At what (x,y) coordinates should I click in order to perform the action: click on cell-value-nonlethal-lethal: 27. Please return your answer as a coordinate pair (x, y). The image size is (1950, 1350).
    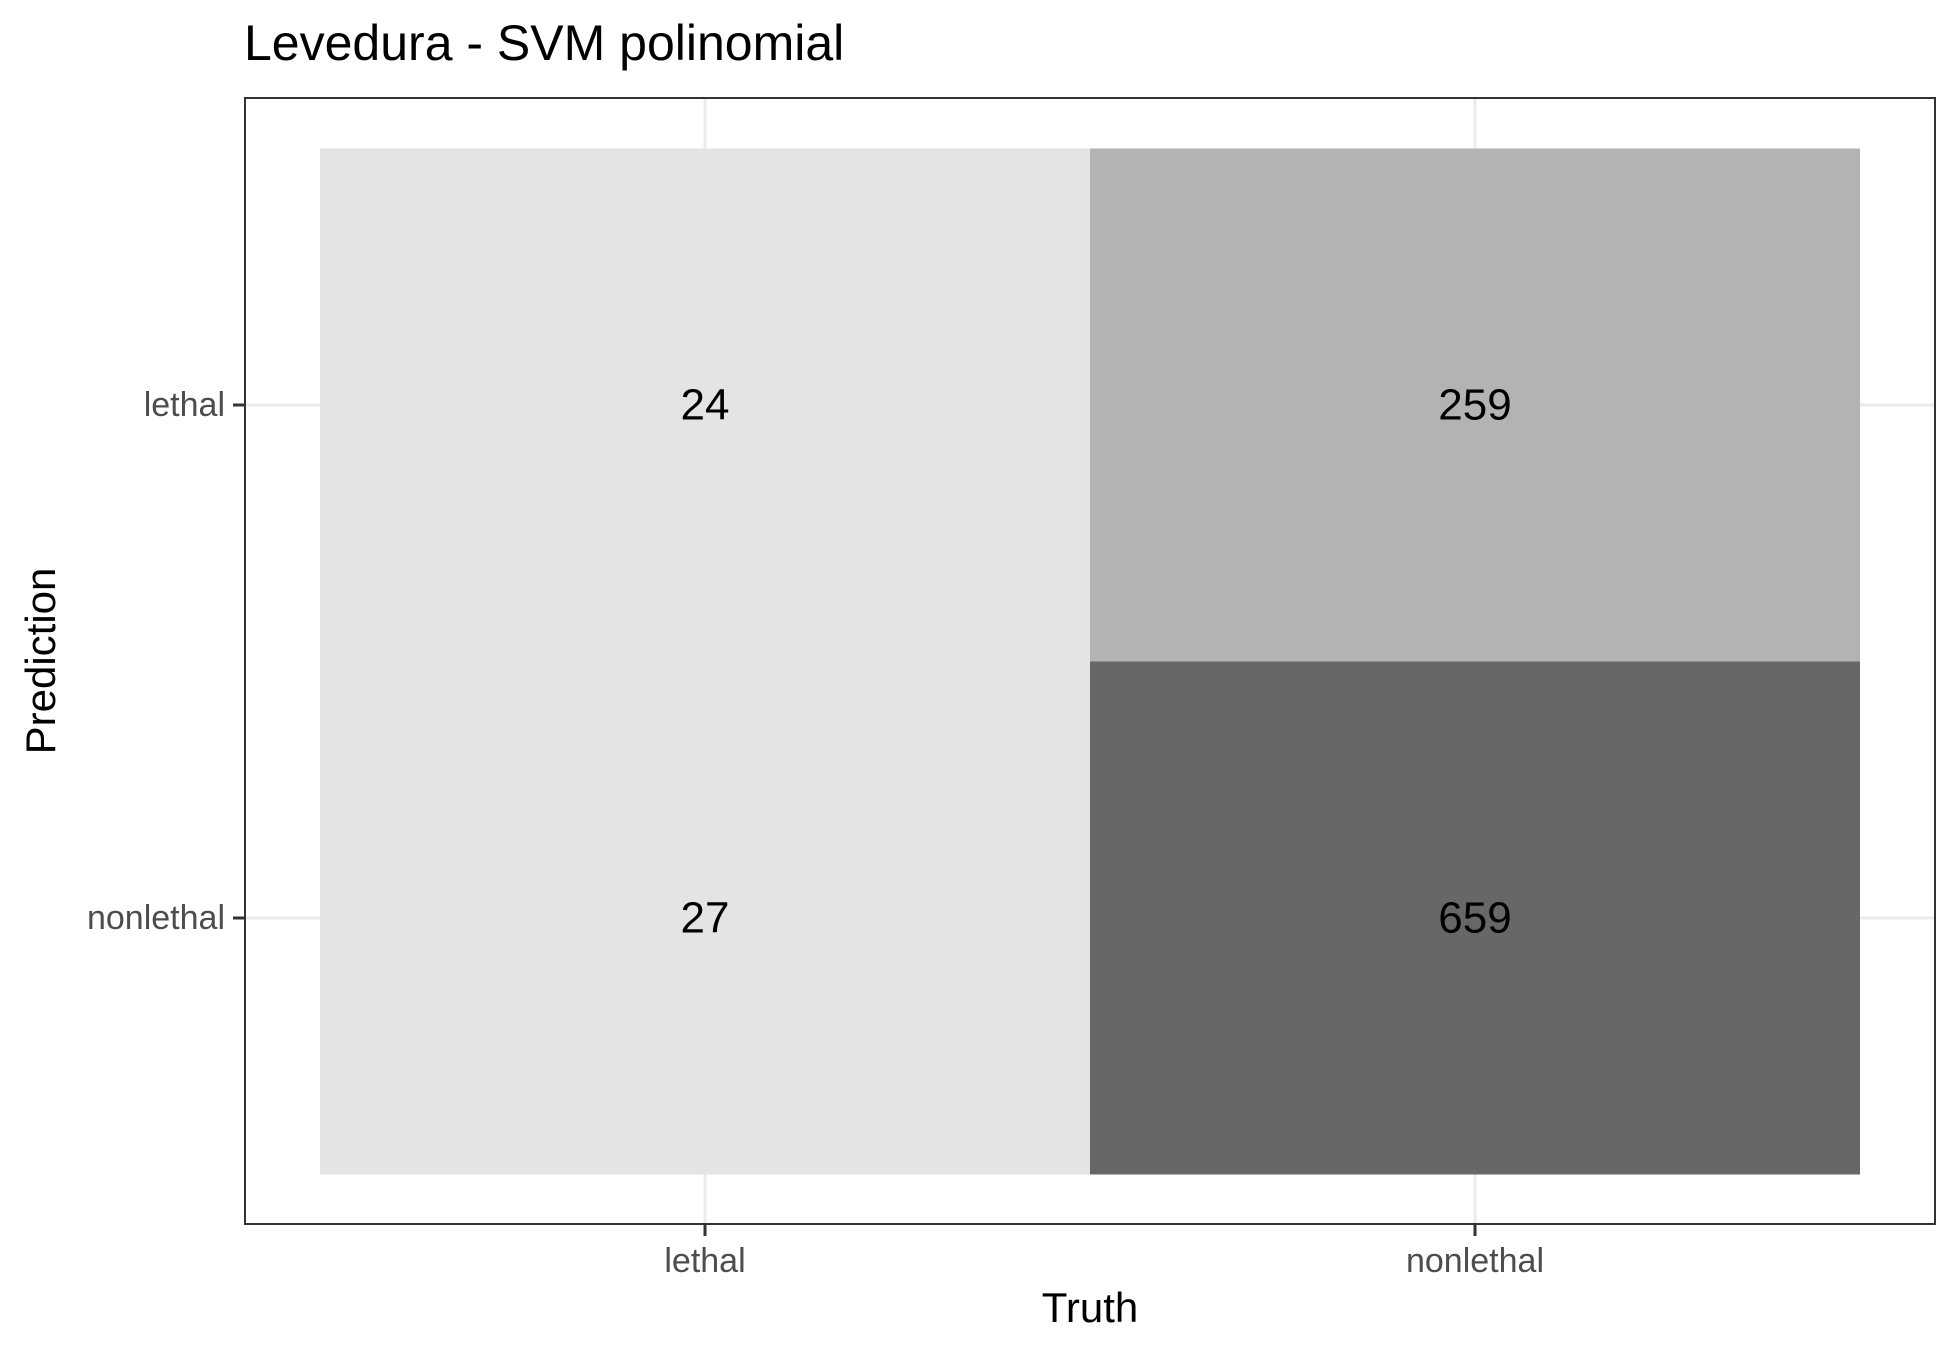
    Looking at the image, I should click on (705, 918).